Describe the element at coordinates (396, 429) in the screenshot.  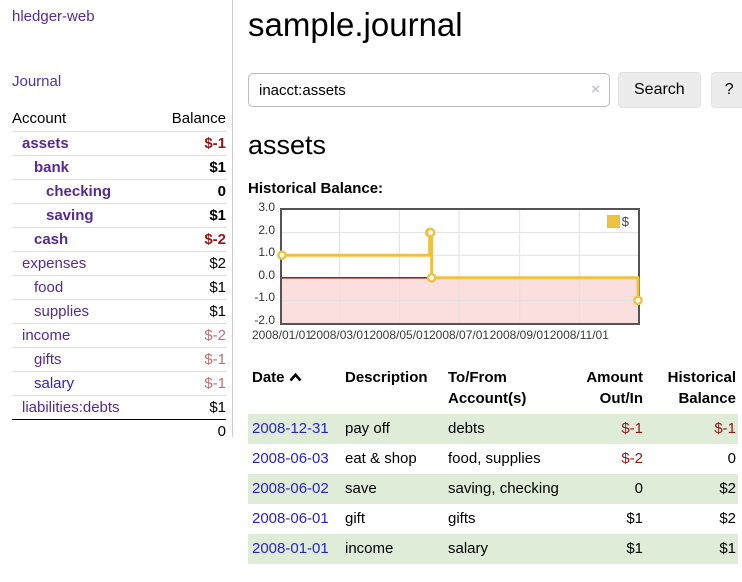
I see `transaction-description: pay off` at that location.